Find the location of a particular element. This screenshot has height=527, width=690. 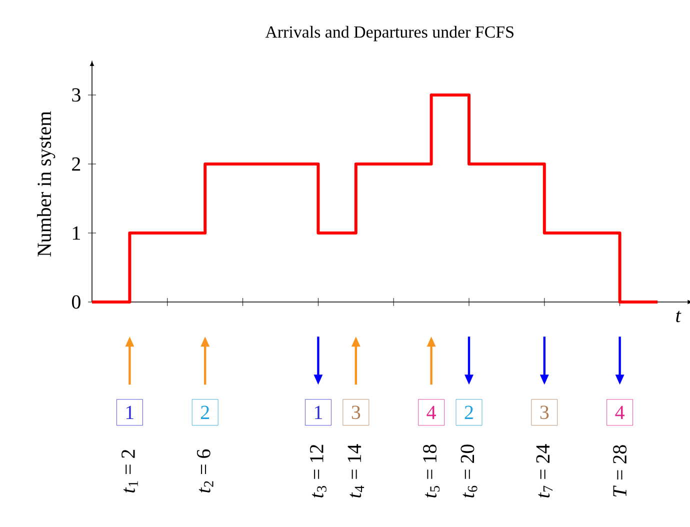

x-axis-title: t is located at coordinates (679, 316).